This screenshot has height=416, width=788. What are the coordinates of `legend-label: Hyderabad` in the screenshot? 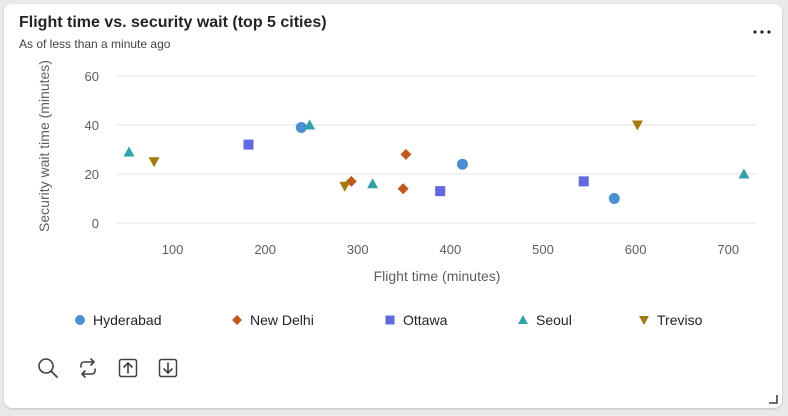 It's located at (127, 320).